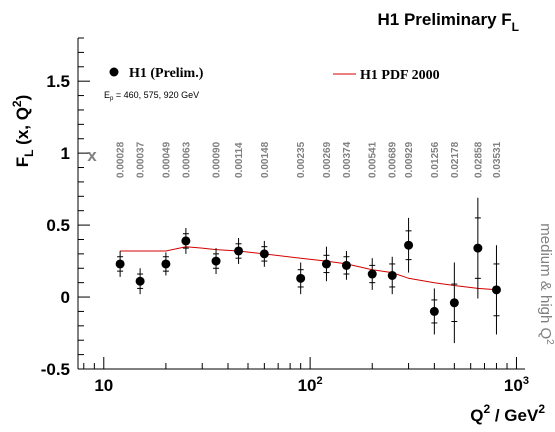 This screenshot has height=432, width=555. What do you see at coordinates (65, 297) in the screenshot?
I see `y-tick-label: 0` at bounding box center [65, 297].